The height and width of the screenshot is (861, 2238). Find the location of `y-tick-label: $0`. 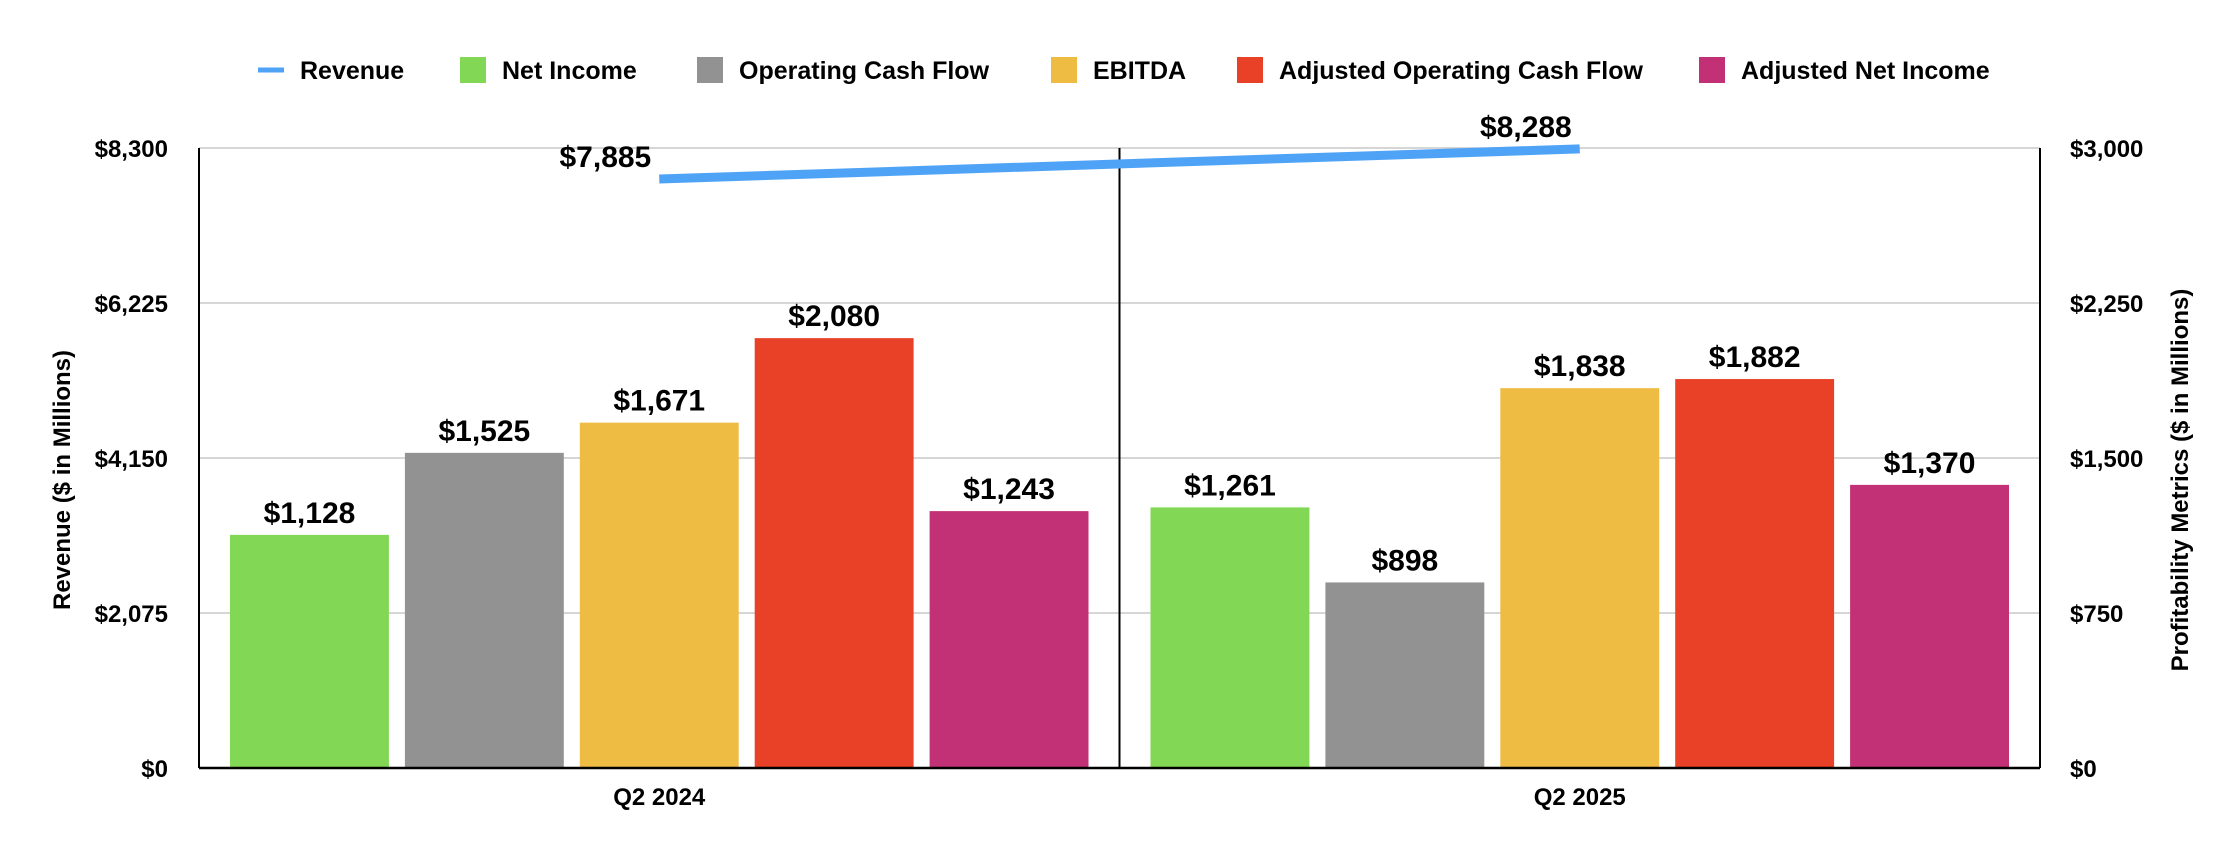

y-tick-label: $0 is located at coordinates (154, 769).